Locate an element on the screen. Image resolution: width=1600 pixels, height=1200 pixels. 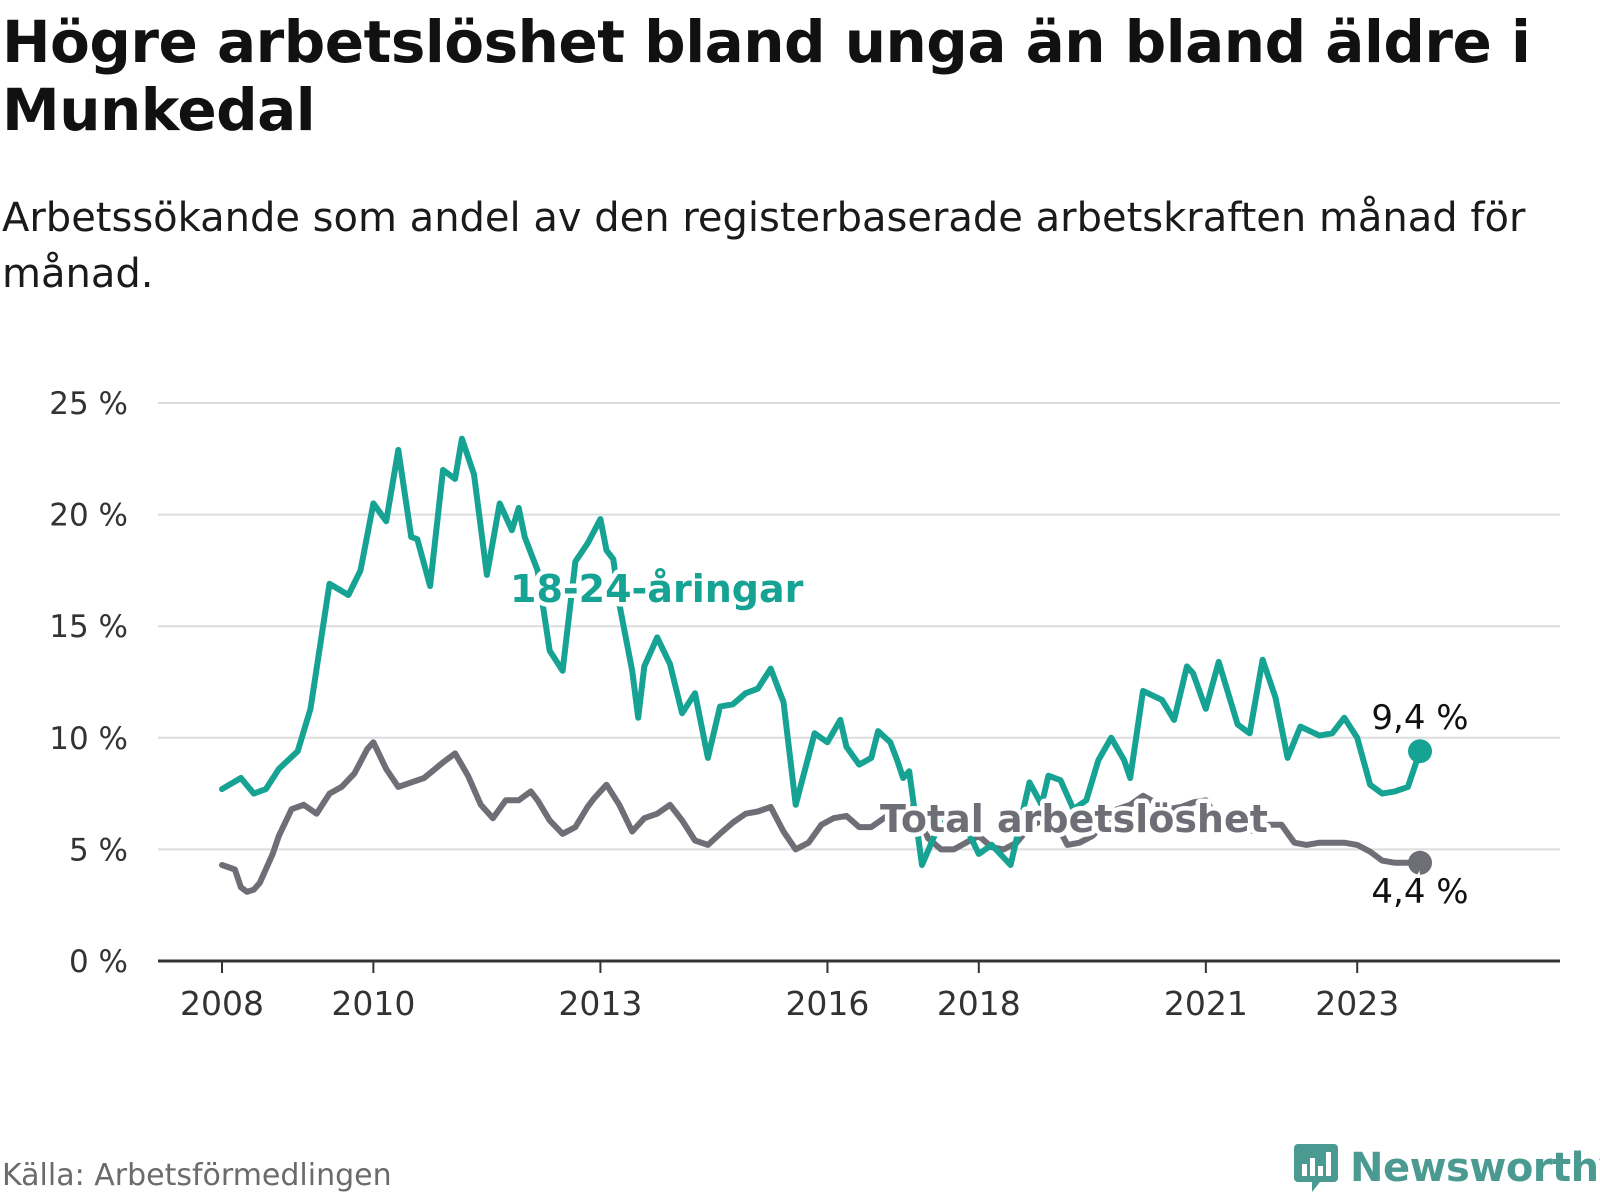
y-tick-label: 25 % is located at coordinates (88, 404).